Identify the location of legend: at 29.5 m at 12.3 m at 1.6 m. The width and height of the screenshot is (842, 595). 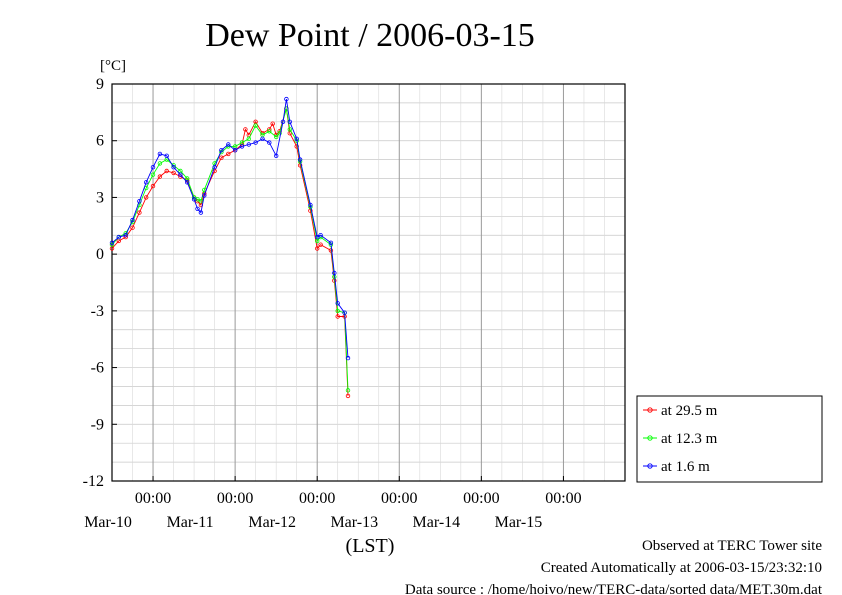
(729, 439).